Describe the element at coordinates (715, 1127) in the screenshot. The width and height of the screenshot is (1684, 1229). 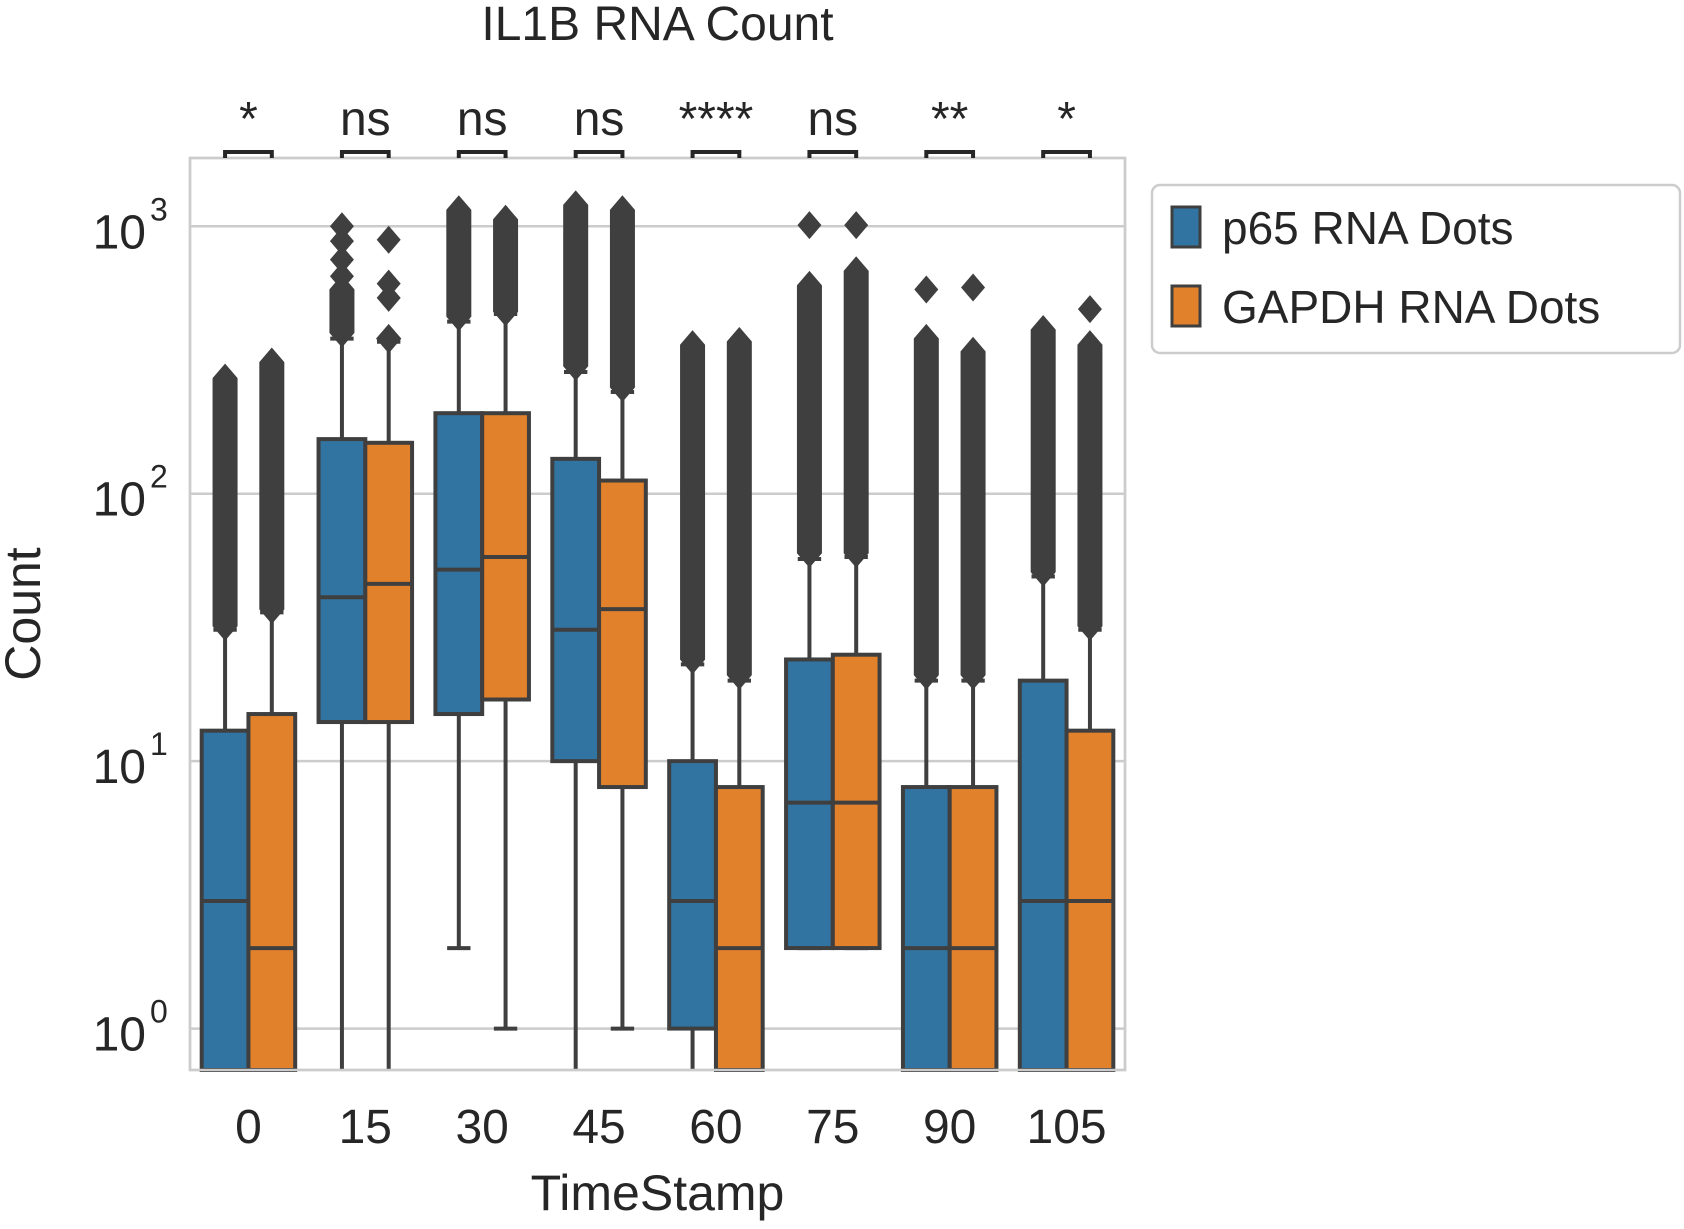
I see `x-tick-label: 60` at that location.